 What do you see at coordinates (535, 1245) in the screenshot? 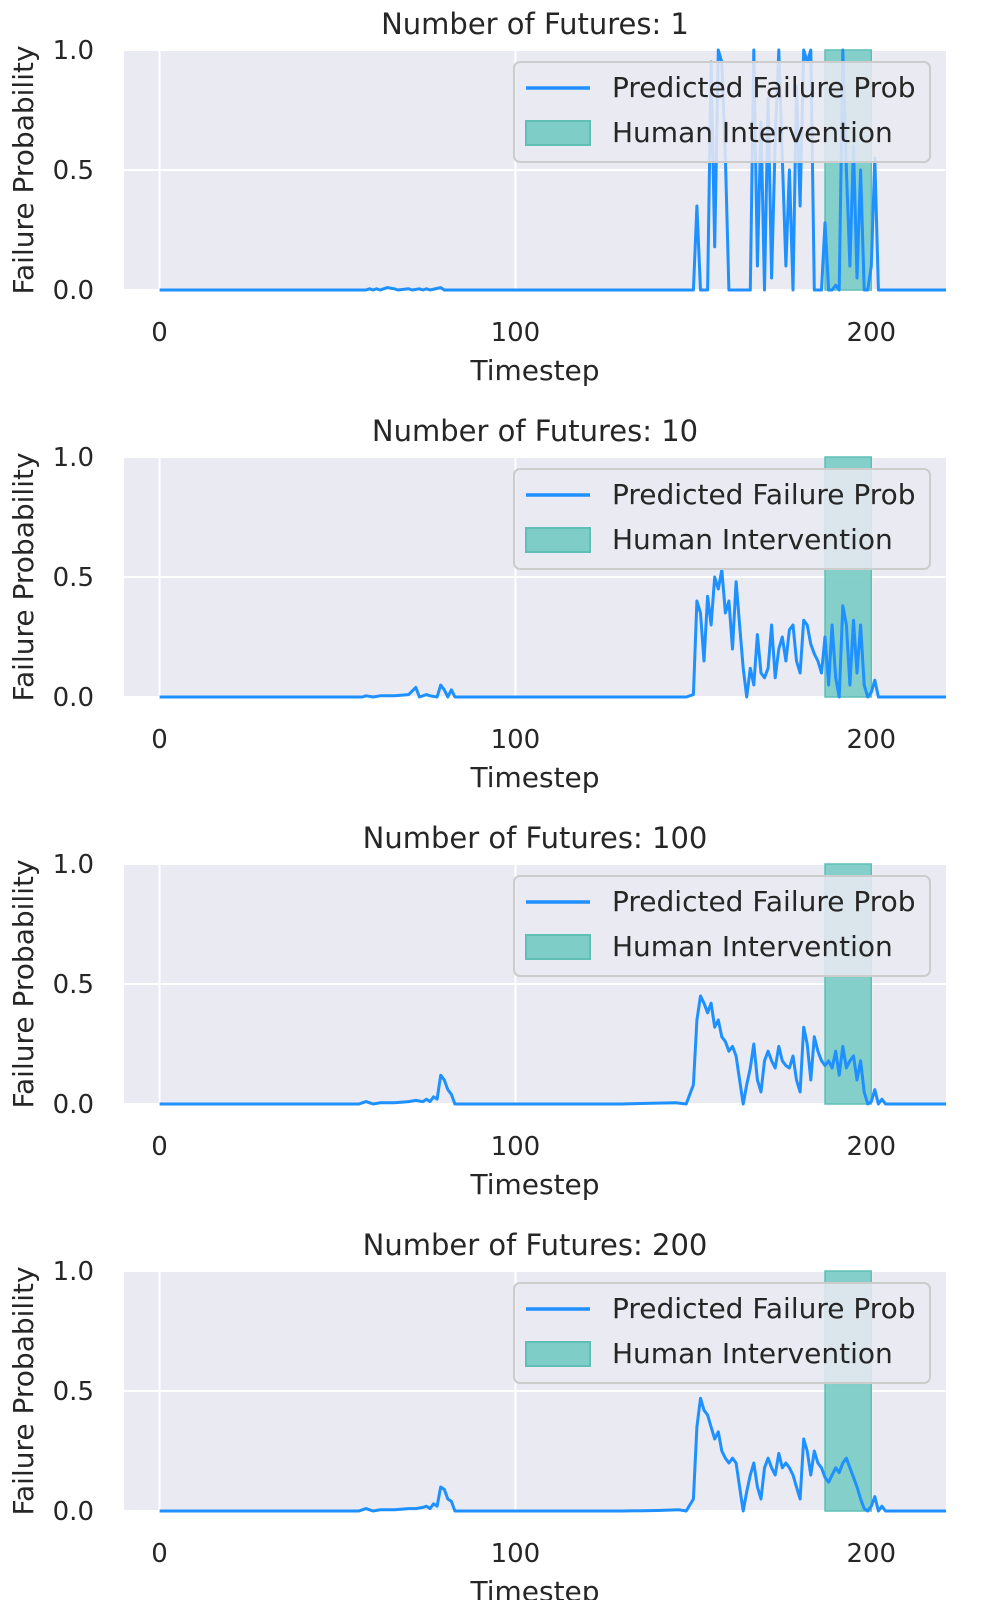
I see `chart-title: Number of Futures: 200` at bounding box center [535, 1245].